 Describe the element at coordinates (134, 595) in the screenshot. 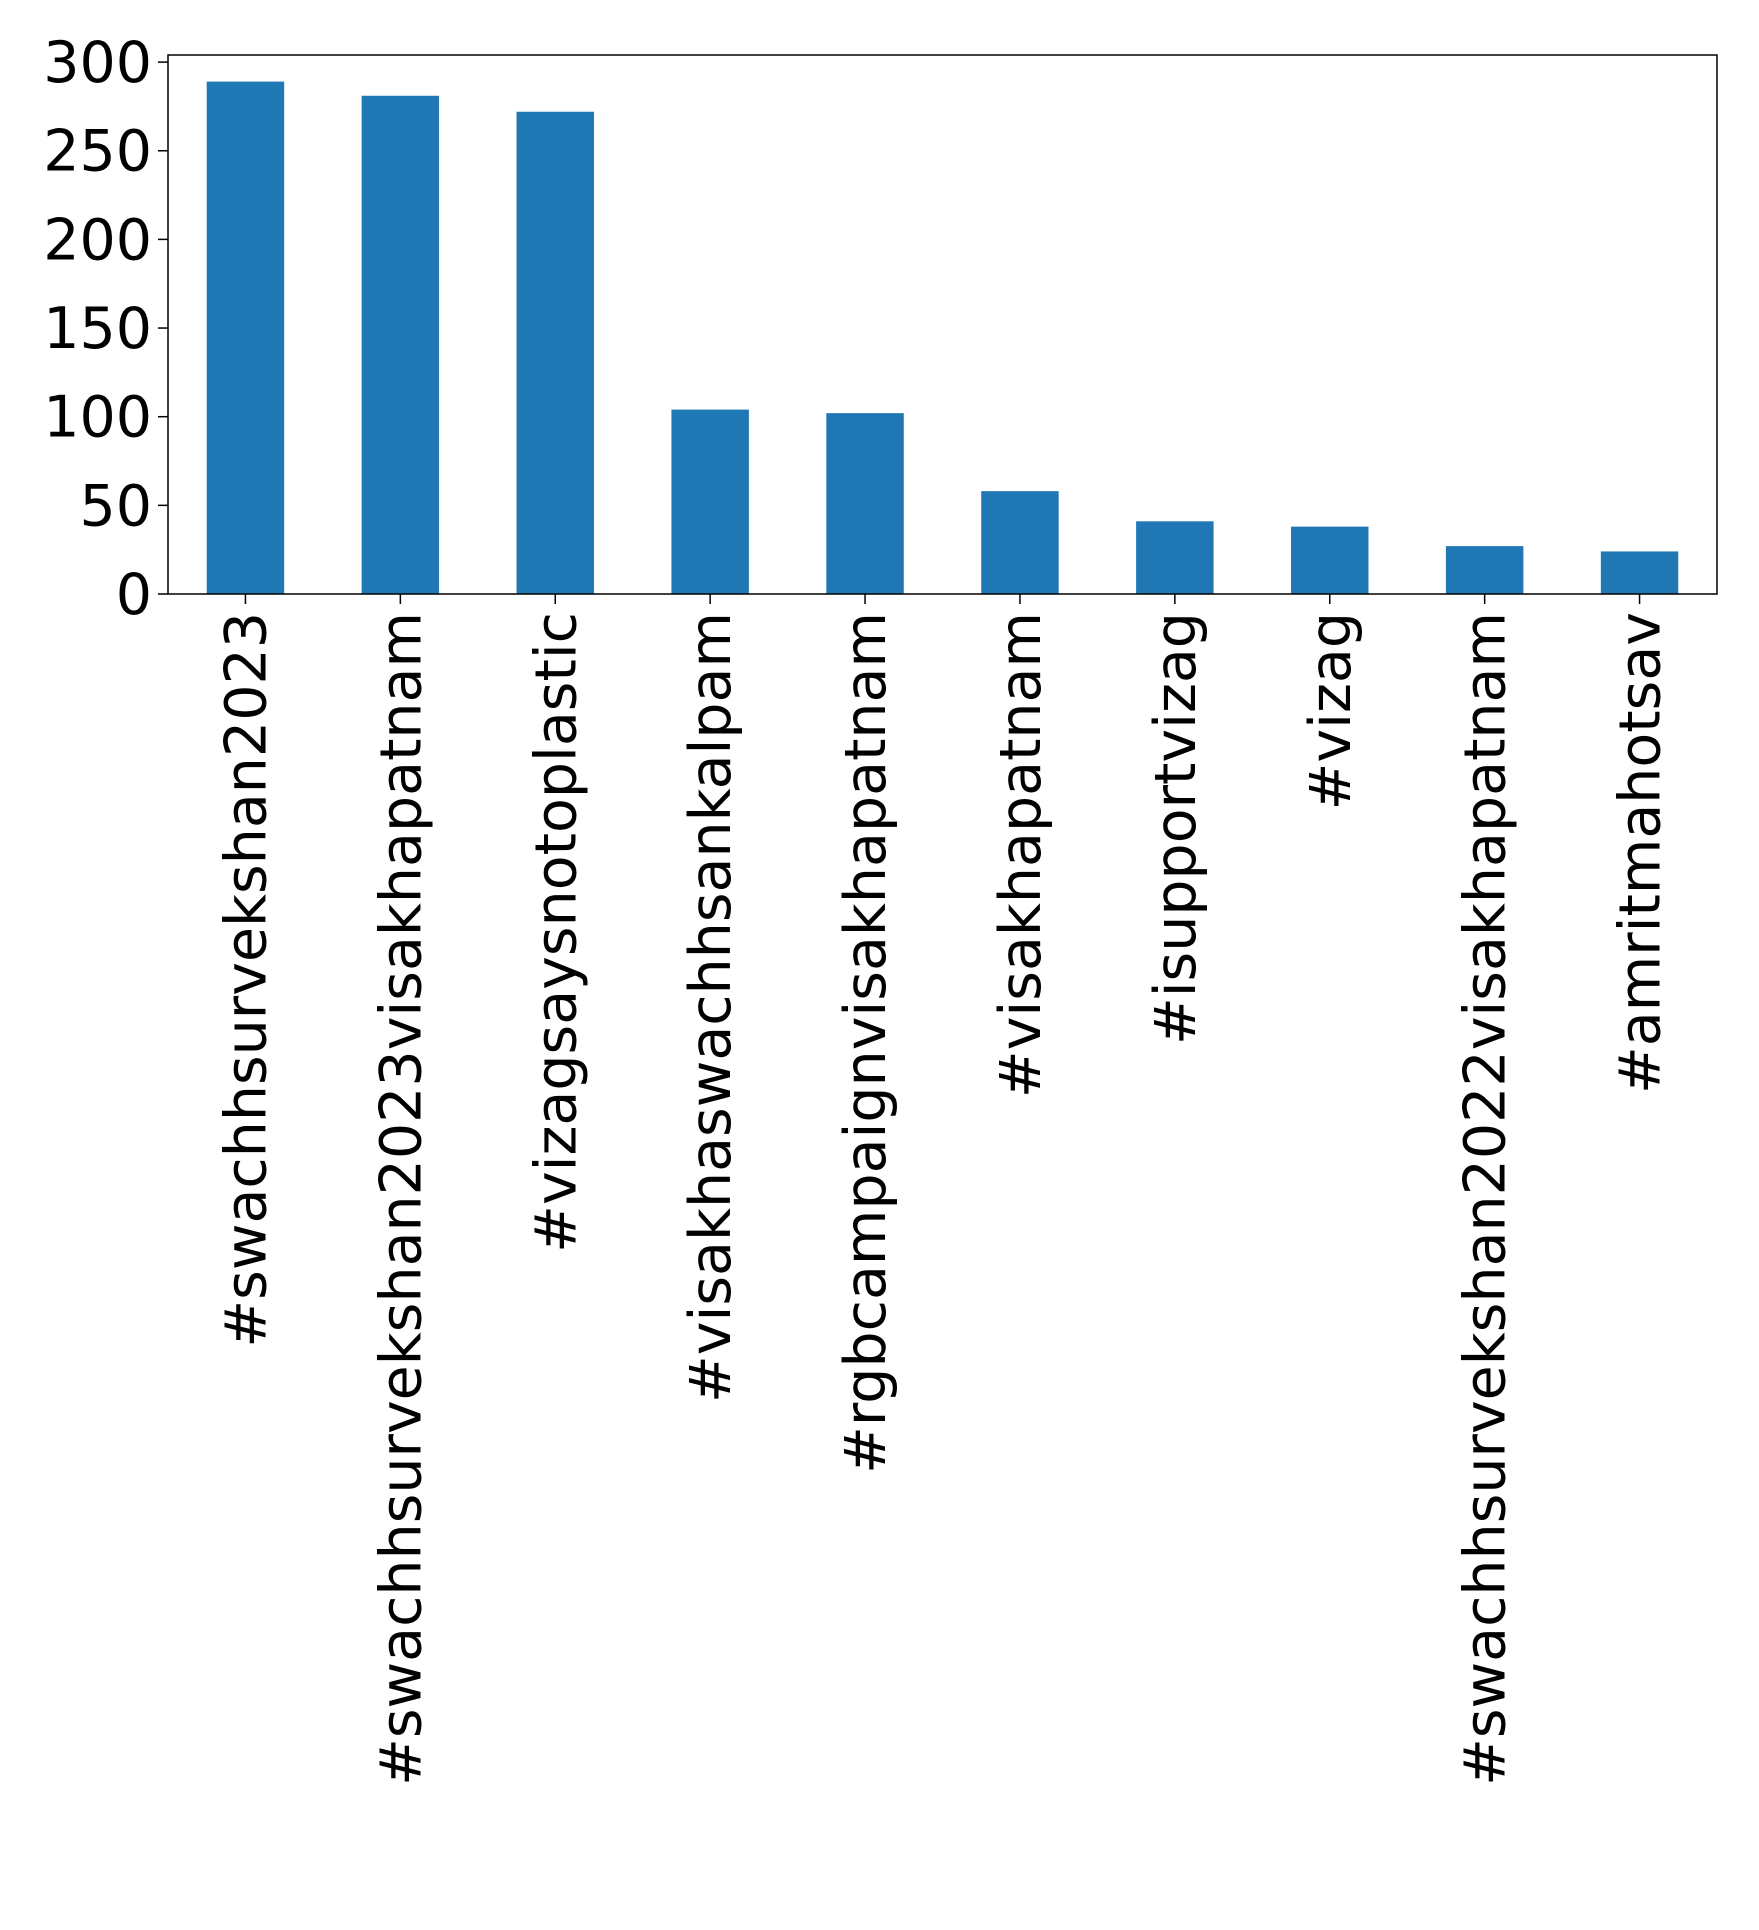

I see `y-tick-label: 0` at that location.